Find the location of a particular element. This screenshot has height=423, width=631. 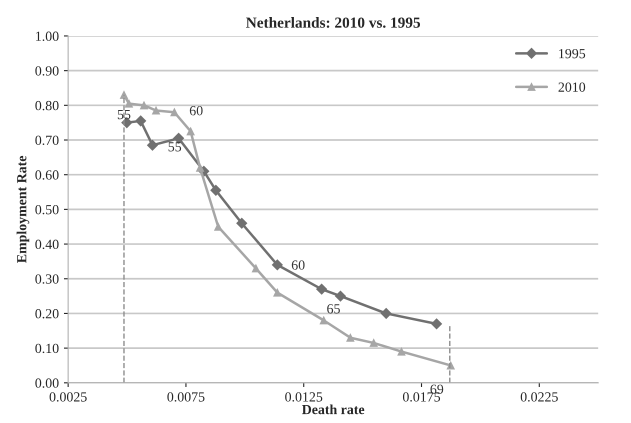

chart-title: Netherlands: 2010 vs. 1995 is located at coordinates (333, 22).